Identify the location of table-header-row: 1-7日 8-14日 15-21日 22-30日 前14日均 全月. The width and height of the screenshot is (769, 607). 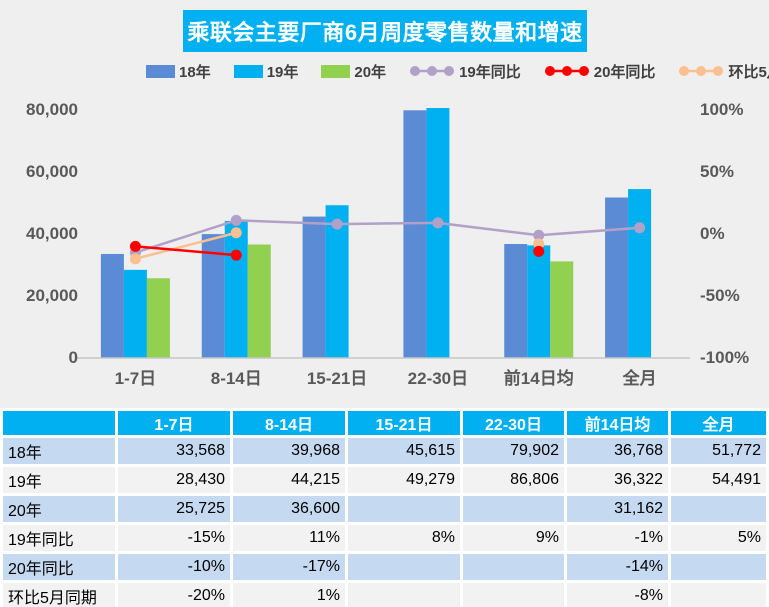
(384, 423).